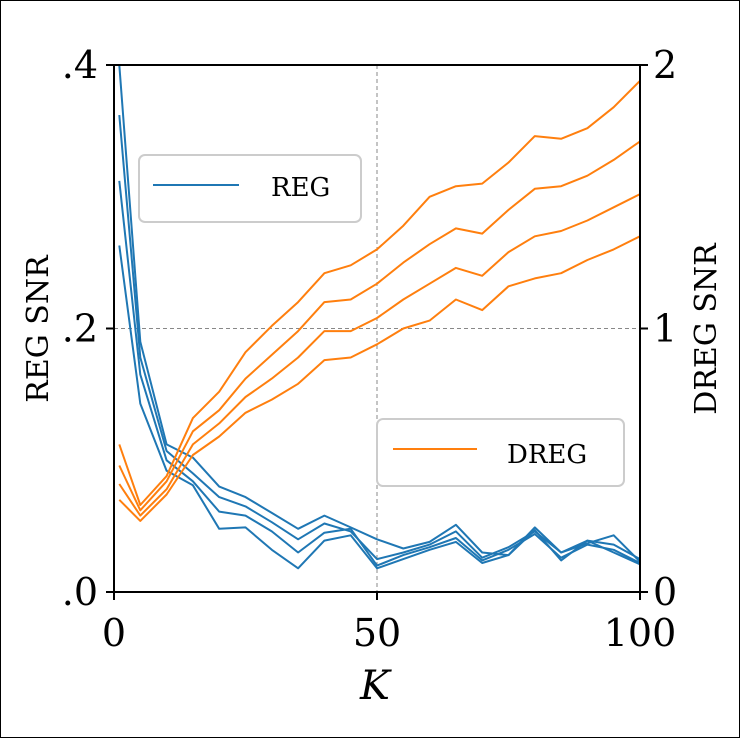 The height and width of the screenshot is (738, 740). What do you see at coordinates (377, 633) in the screenshot?
I see `x-tick-label: 50` at bounding box center [377, 633].